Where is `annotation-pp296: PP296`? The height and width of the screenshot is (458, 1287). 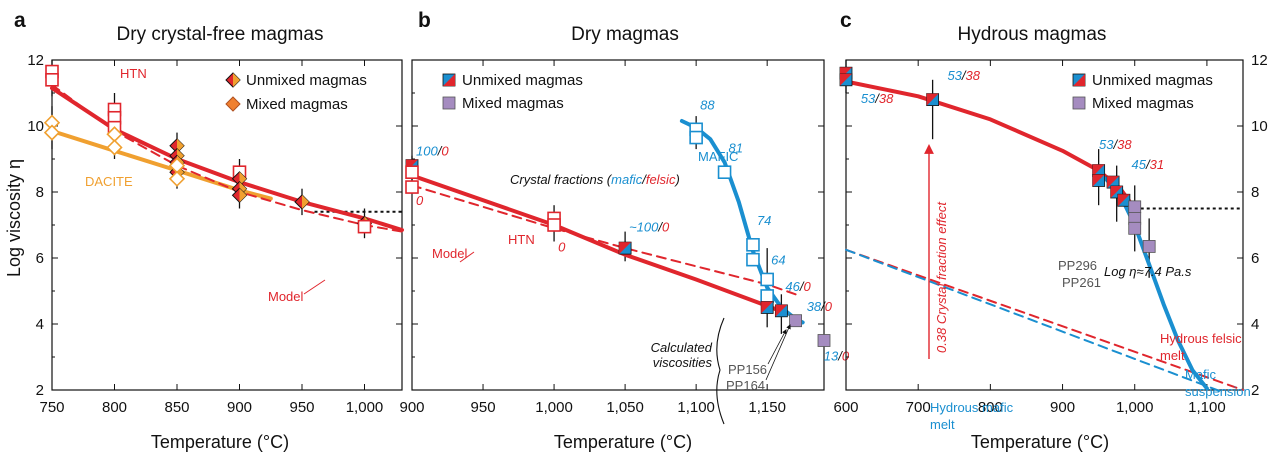 annotation-pp296: PP296 is located at coordinates (1077, 265).